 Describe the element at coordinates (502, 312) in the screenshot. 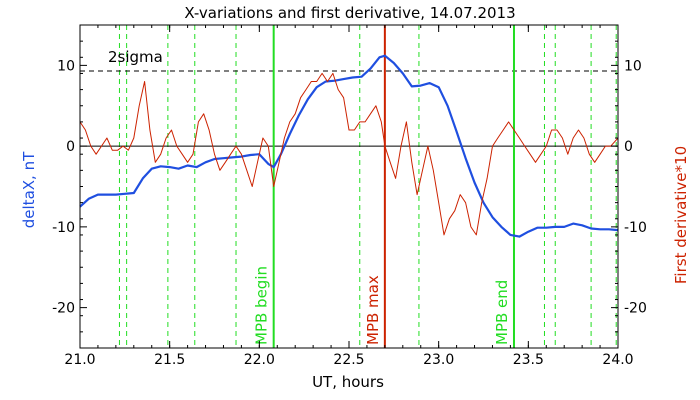

I see `event-label-2: MPB end` at that location.